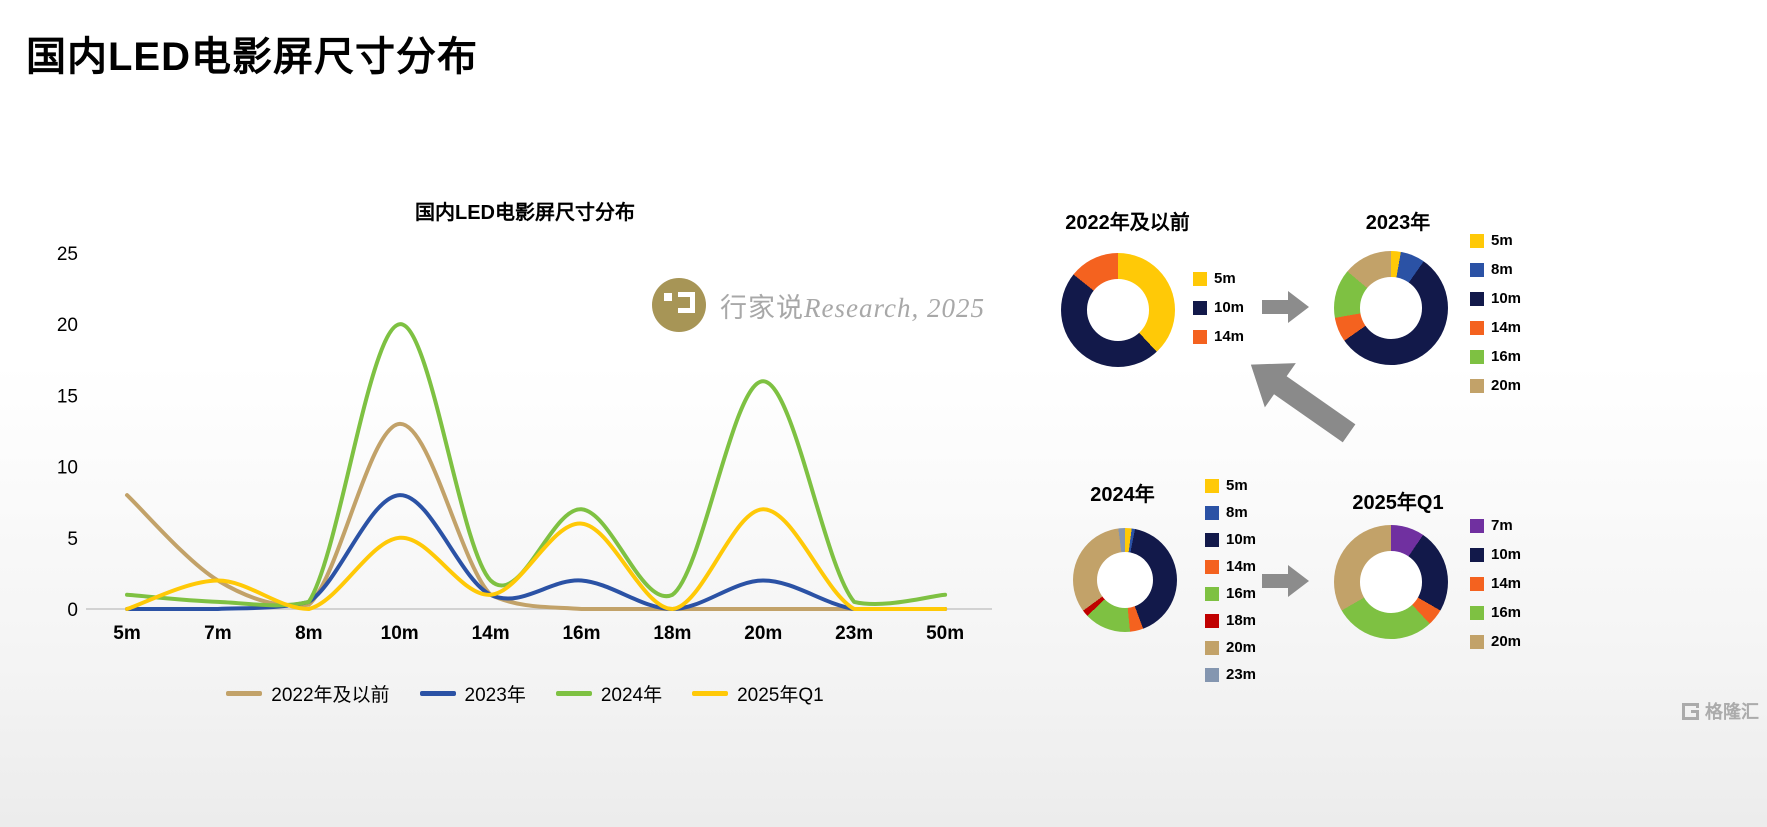 The image size is (1767, 827). I want to click on donut-legend-label: 8m, so click(1237, 512).